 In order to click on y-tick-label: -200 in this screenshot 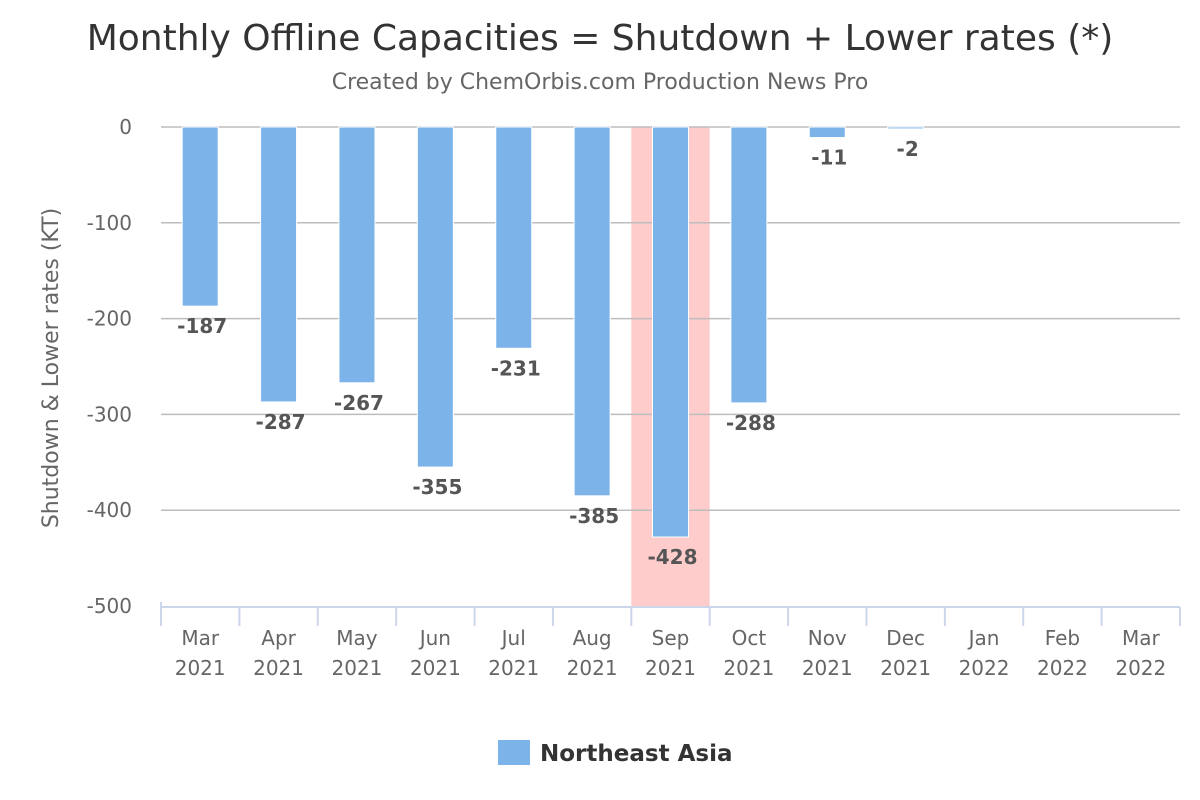, I will do `click(109, 319)`.